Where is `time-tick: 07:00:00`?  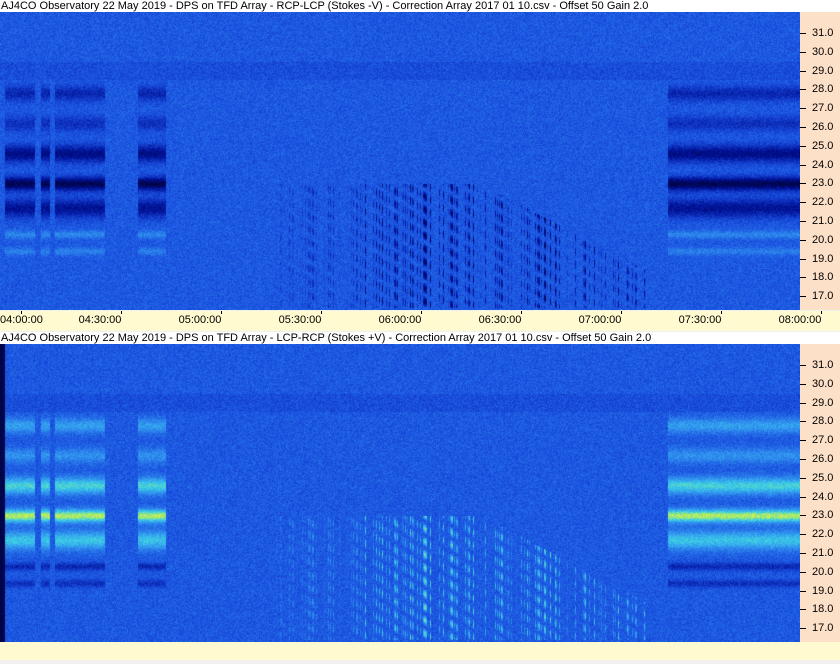
time-tick: 07:00:00 is located at coordinates (611, 318).